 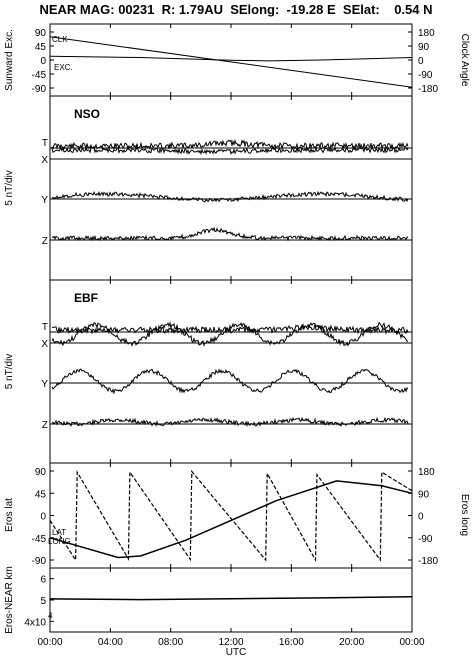 What do you see at coordinates (230, 642) in the screenshot?
I see `time-tick-label-3: 12:00` at bounding box center [230, 642].